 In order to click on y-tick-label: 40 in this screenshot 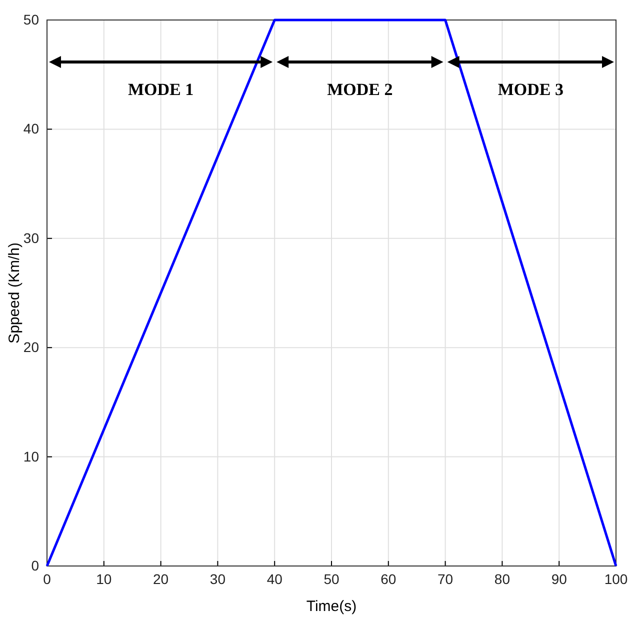, I will do `click(31, 128)`.